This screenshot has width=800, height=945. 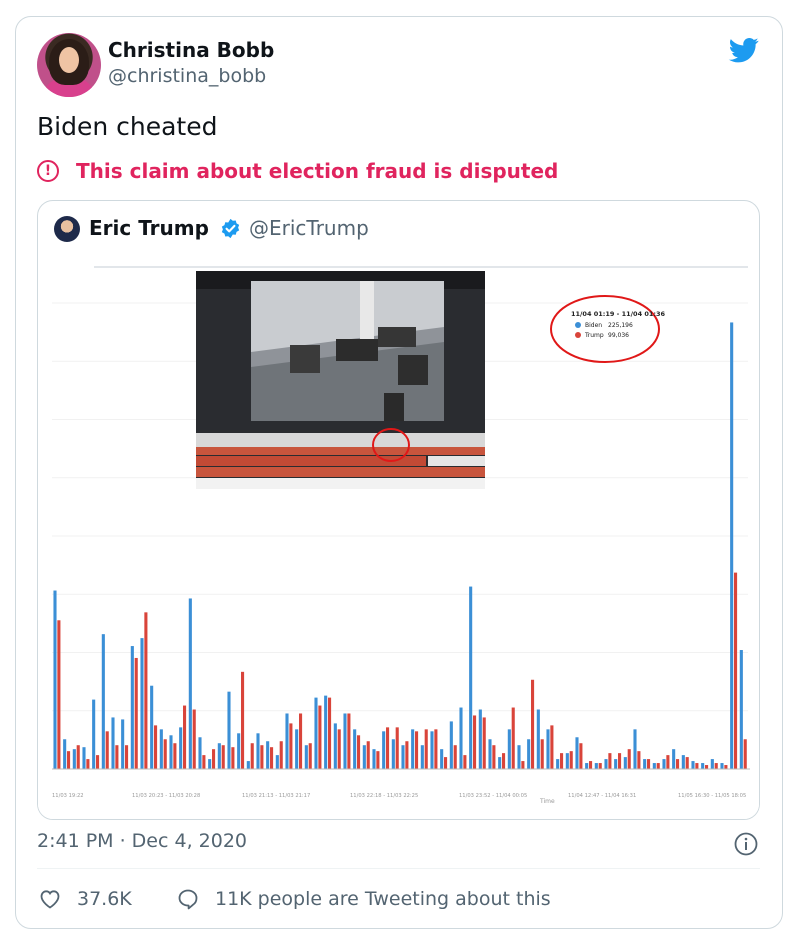 I want to click on info-icon, so click(x=746, y=844).